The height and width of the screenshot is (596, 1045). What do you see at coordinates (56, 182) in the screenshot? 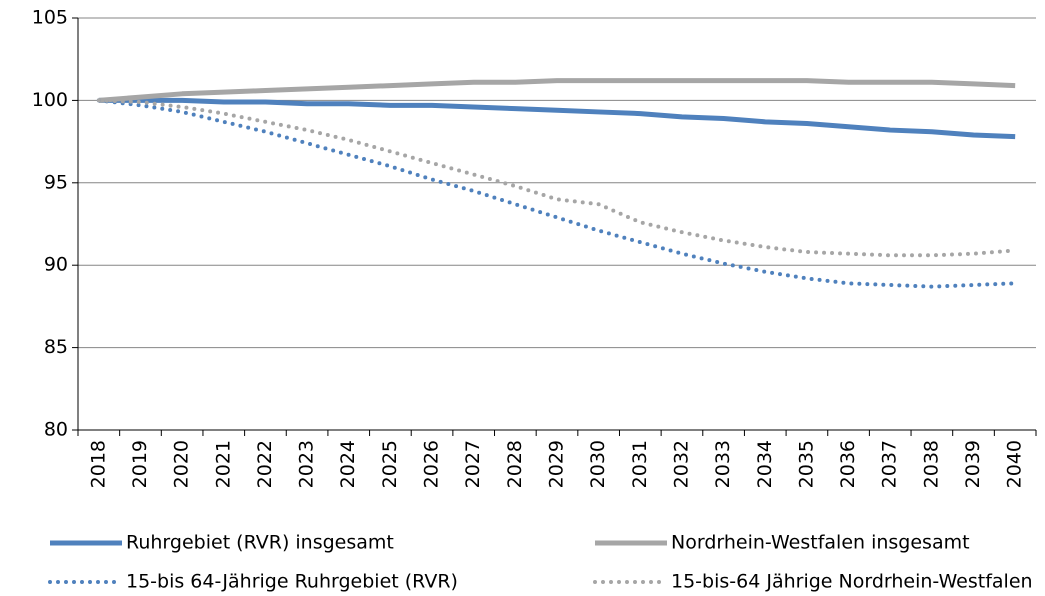
I see `y-tick-label: 95` at bounding box center [56, 182].